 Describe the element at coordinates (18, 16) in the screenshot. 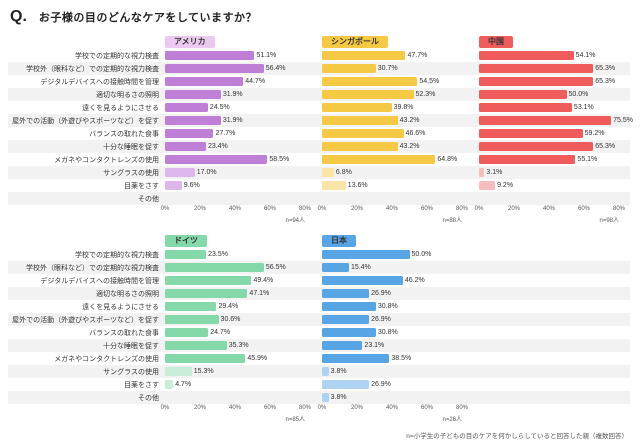

I see `question-mark-label: Q.` at that location.